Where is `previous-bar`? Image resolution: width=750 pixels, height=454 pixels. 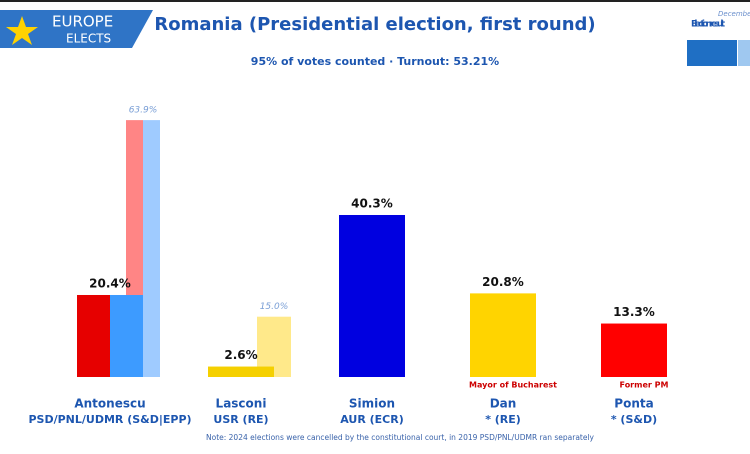
previous-bar is located at coordinates (151, 248).